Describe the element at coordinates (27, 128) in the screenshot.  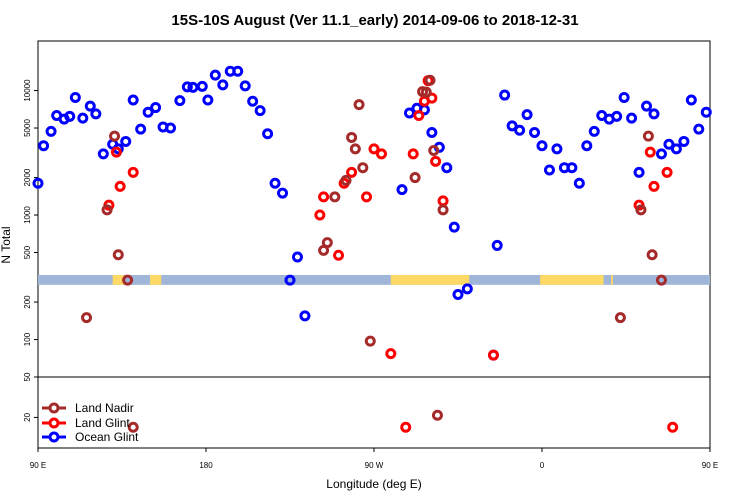
I see `y-tick-label: 5000` at that location.